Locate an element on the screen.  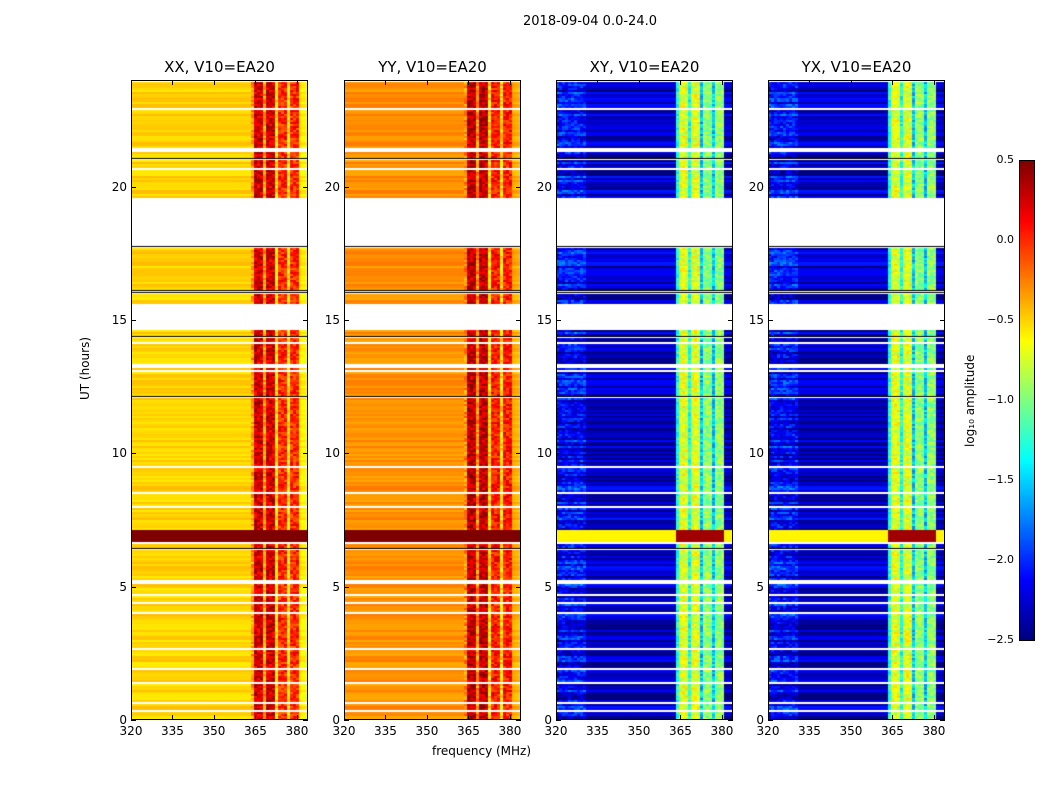
colorbar-tick-label: 0.0 is located at coordinates (1005, 239).